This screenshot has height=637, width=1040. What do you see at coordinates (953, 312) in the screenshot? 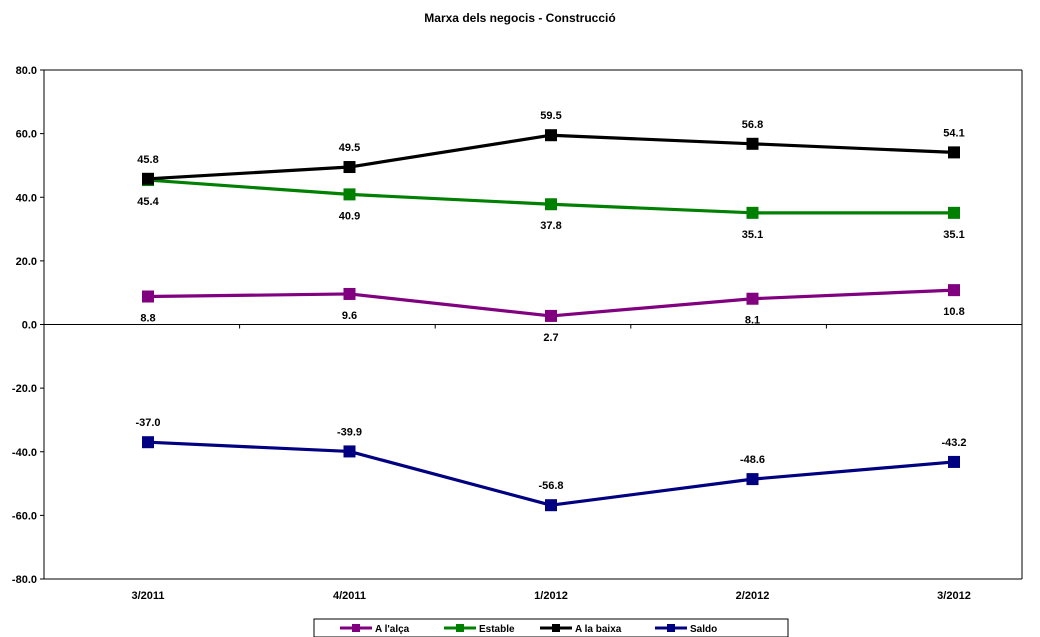
I see `data-label: 10.8` at bounding box center [953, 312].